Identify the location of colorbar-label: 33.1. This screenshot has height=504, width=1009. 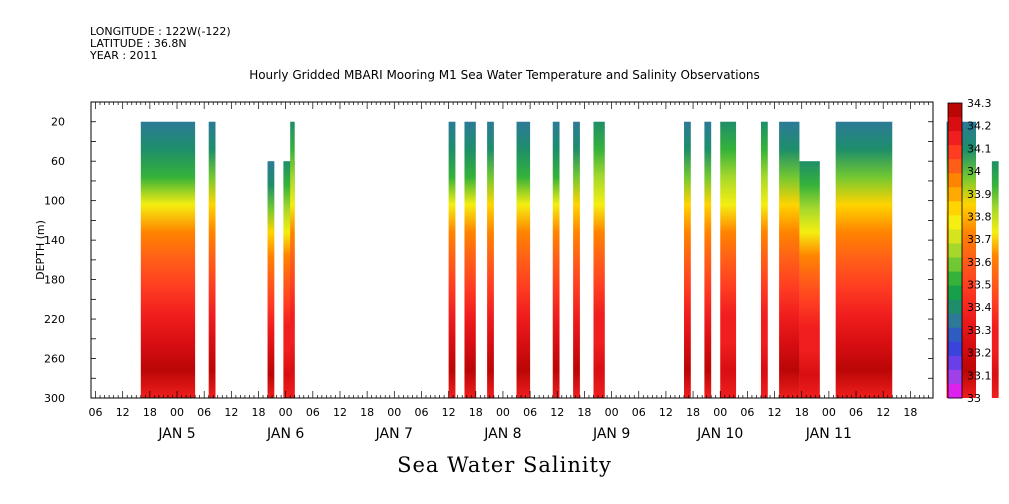
(979, 375).